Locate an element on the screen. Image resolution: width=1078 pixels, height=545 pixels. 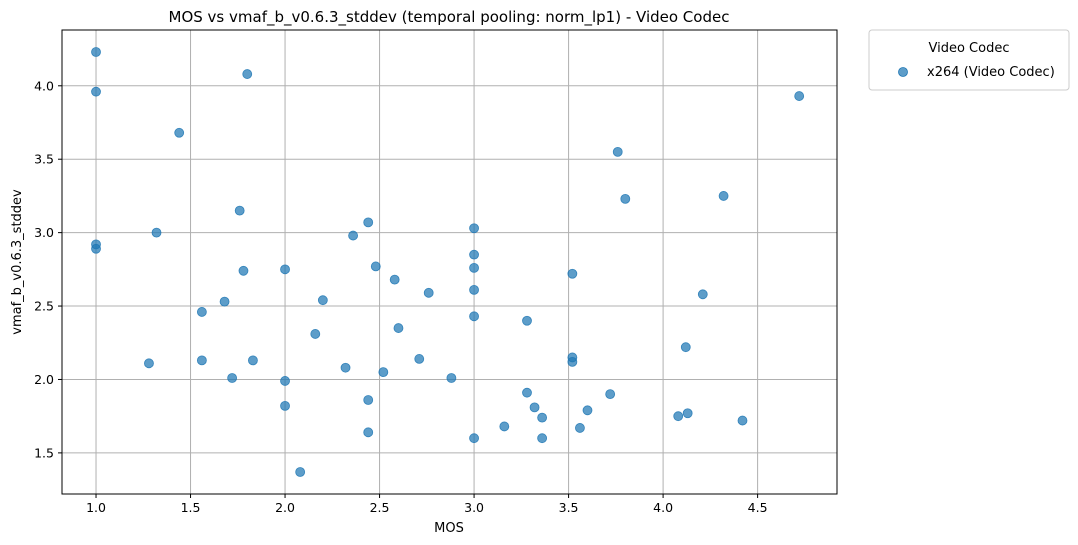
x-tick-label: 3.0 is located at coordinates (474, 507).